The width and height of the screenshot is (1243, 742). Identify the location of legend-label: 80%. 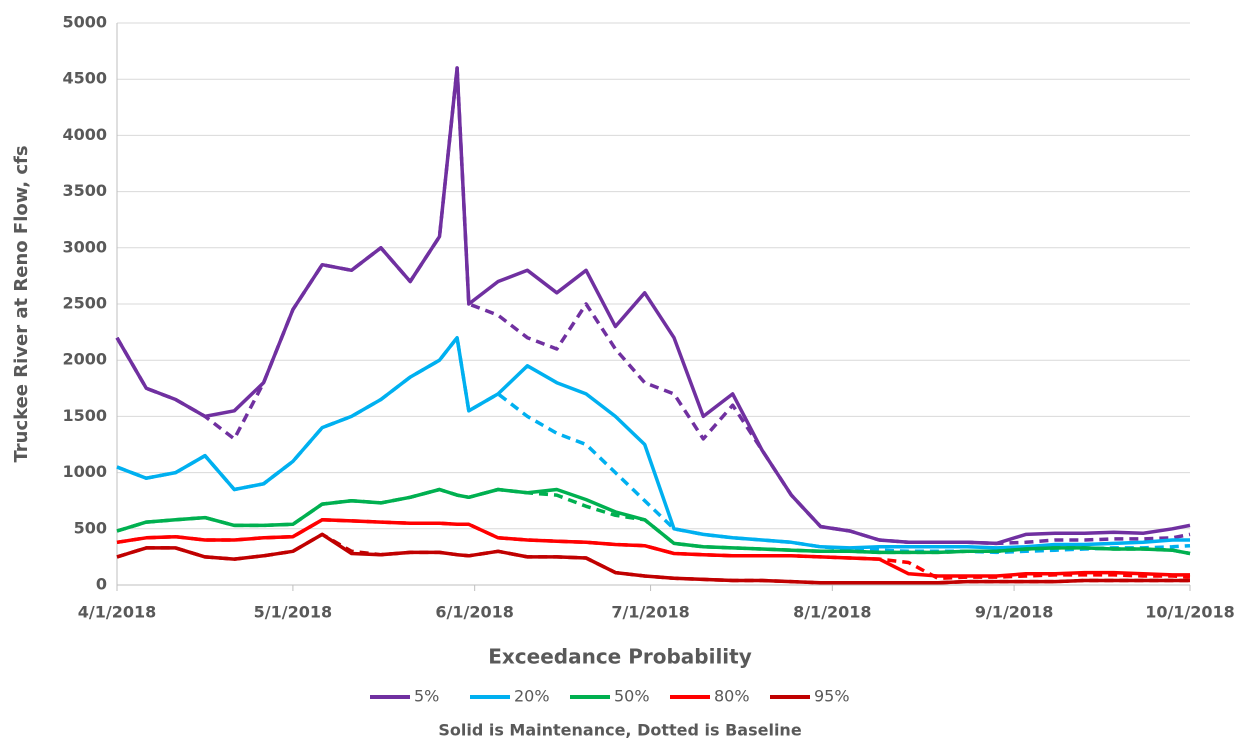
(732, 696).